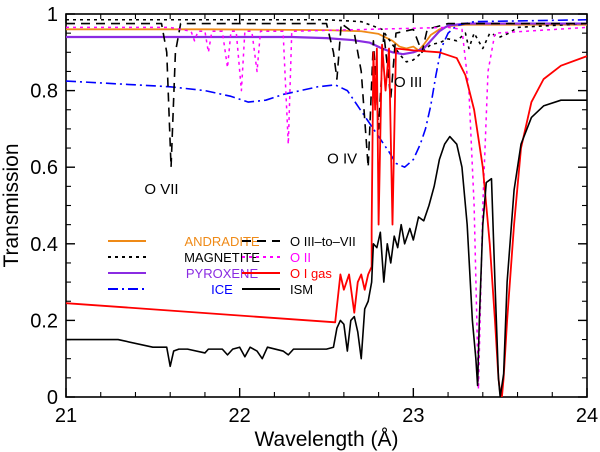 The image size is (600, 452). I want to click on y-axis-title: Transmission, so click(11, 205).